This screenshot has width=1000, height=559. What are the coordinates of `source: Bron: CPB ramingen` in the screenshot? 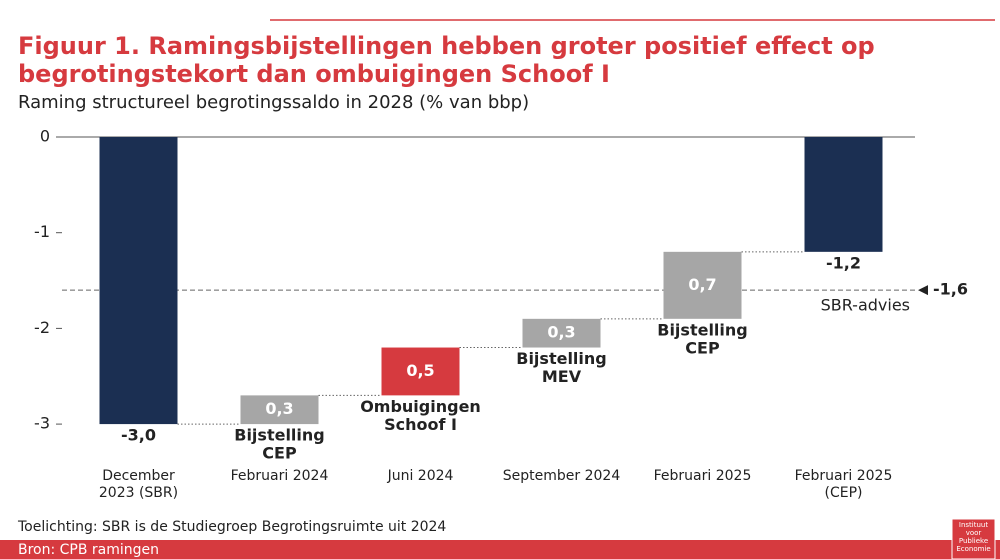 It's located at (88, 550).